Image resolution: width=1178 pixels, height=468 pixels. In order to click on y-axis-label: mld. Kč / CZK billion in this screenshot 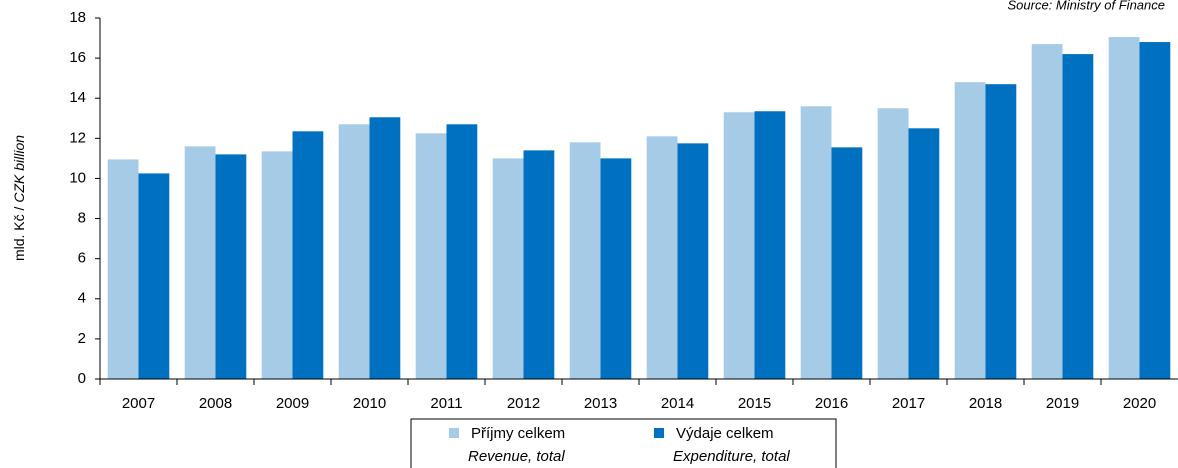, I will do `click(19, 198)`.